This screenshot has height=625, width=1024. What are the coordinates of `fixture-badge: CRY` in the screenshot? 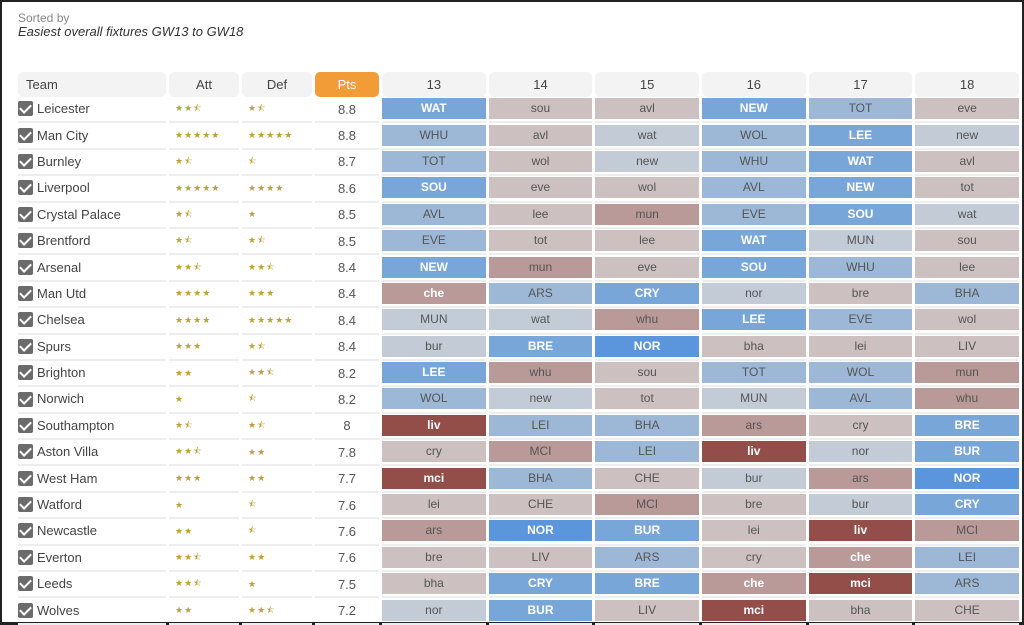 It's located at (647, 293).